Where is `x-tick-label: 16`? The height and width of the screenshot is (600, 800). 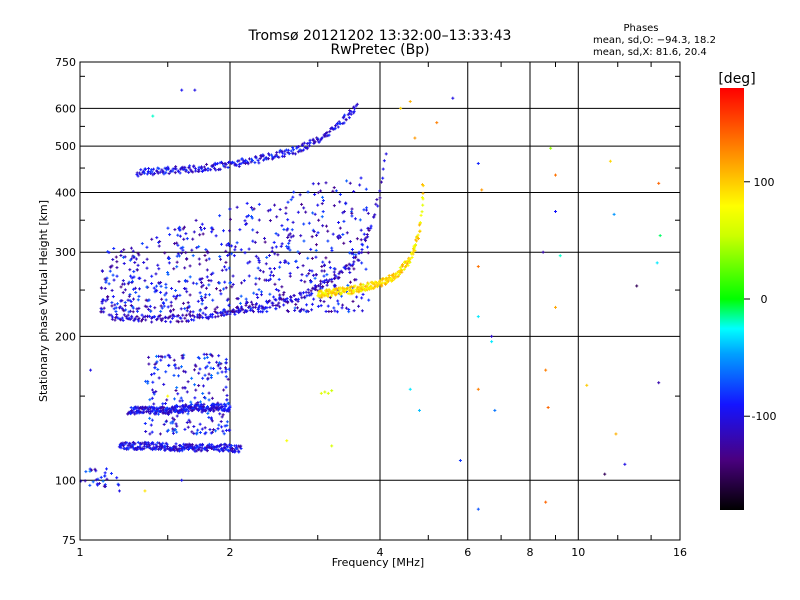
x-tick-label: 16 is located at coordinates (680, 552).